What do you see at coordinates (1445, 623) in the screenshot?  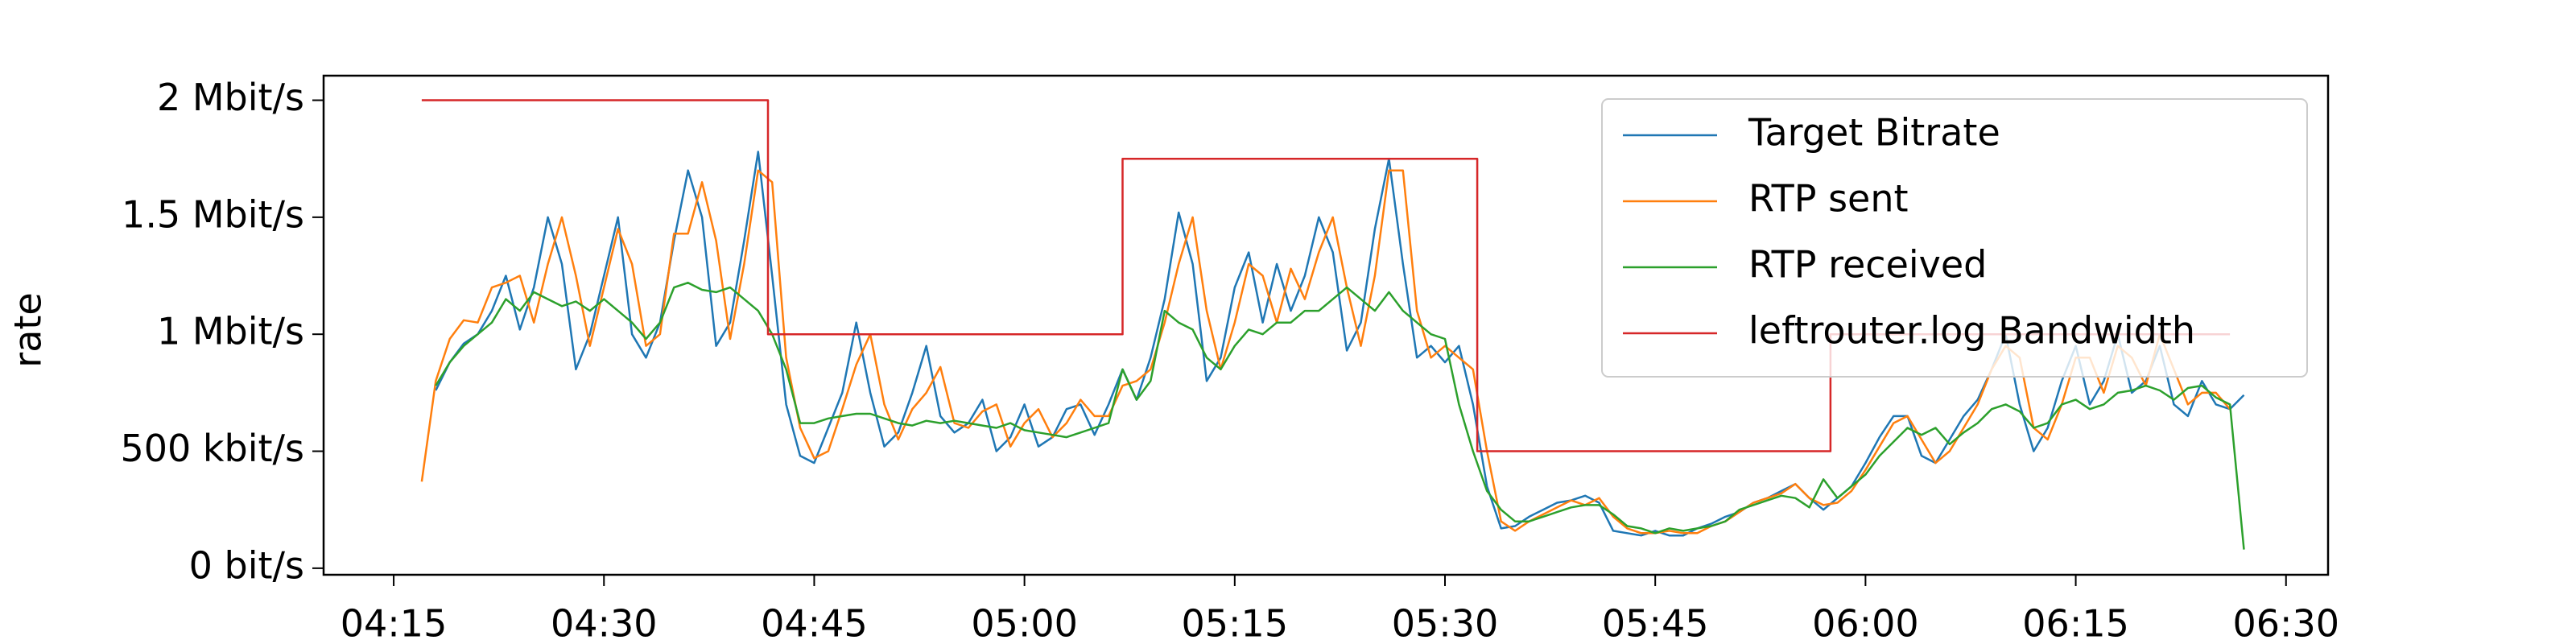 I see `x-tick-label: 05:30` at bounding box center [1445, 623].